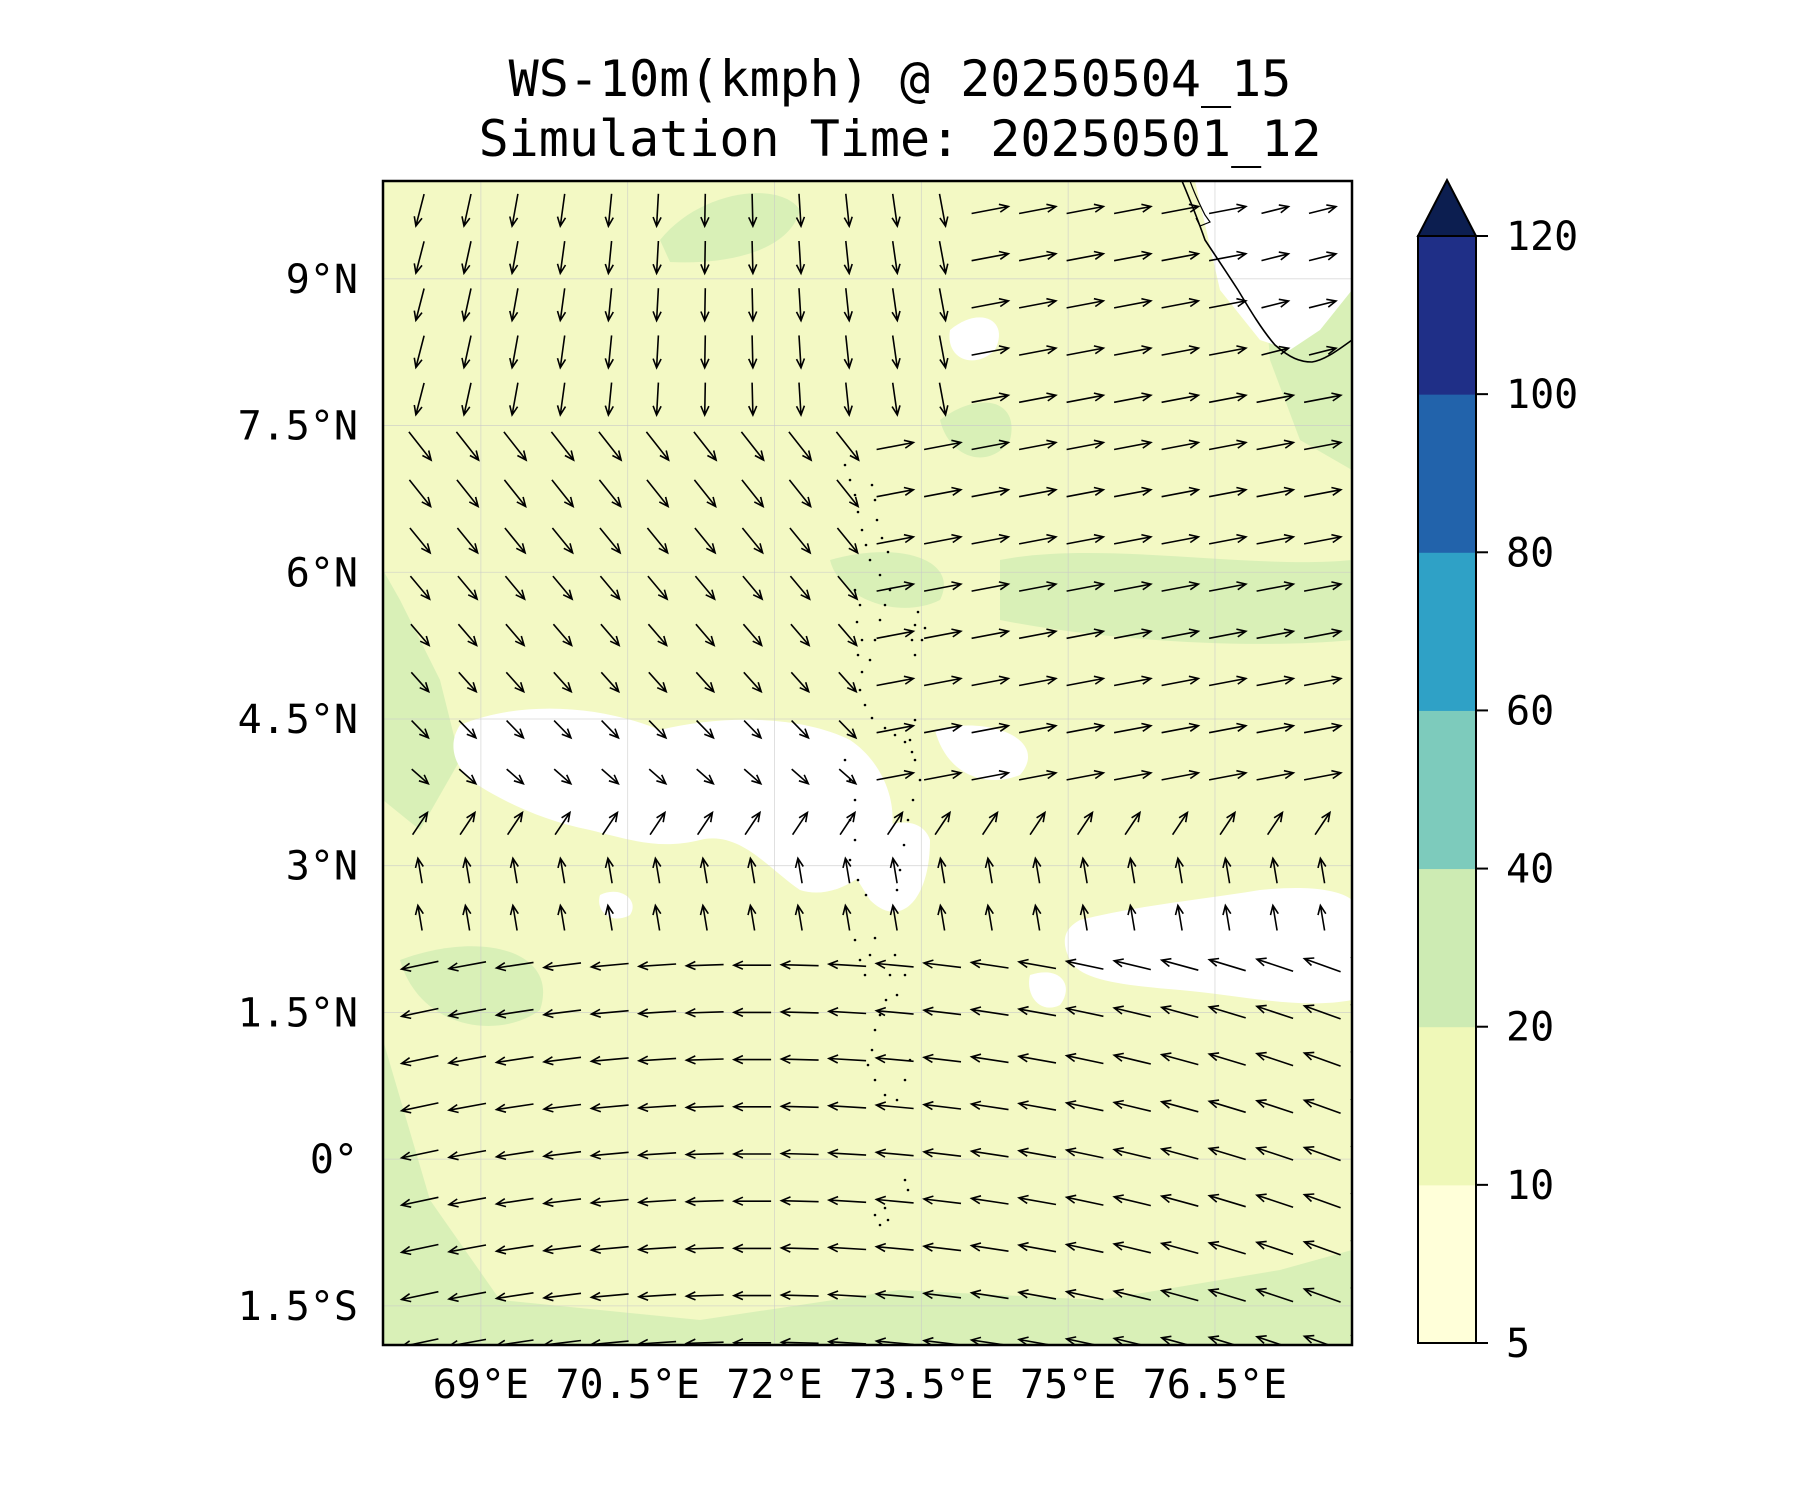 The height and width of the screenshot is (1500, 1800). Describe the element at coordinates (1200, 204) in the screenshot. I see `coastline-inlet` at that location.